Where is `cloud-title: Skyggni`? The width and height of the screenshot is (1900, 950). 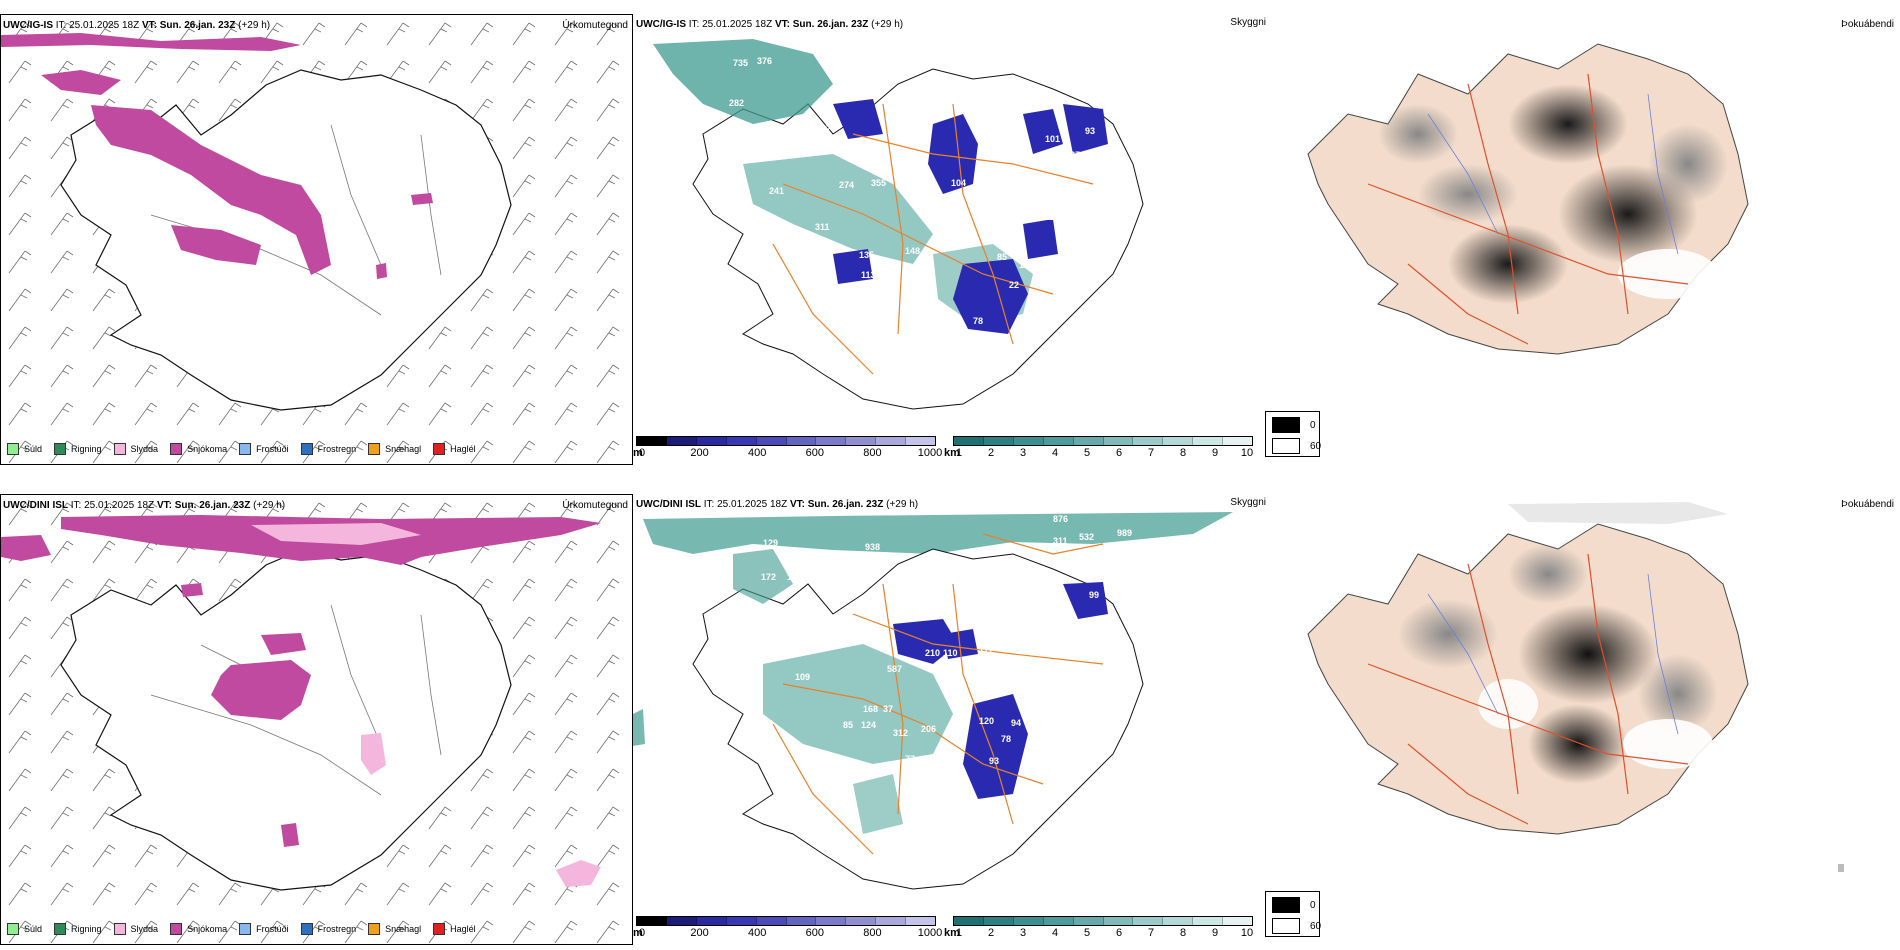 cloud-title: Skyggni is located at coordinates (1248, 22).